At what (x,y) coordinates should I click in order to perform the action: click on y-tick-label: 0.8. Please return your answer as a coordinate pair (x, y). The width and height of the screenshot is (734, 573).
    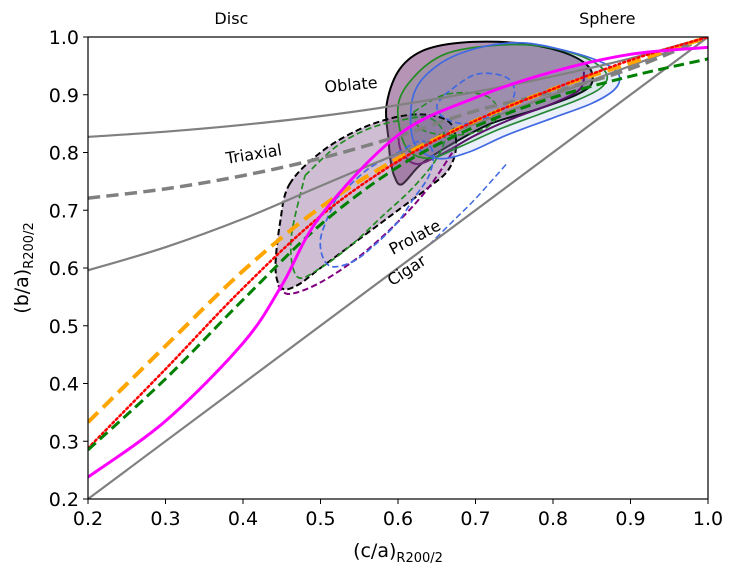
    Looking at the image, I should click on (64, 154).